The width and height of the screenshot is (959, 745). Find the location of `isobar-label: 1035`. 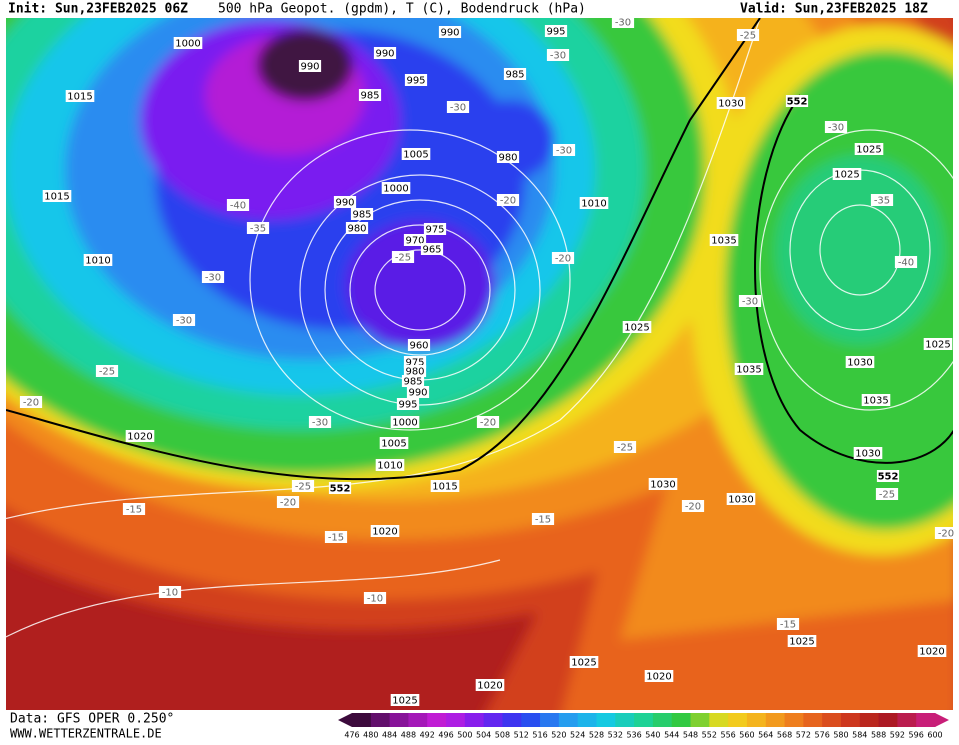

isobar-label: 1035 is located at coordinates (875, 401).